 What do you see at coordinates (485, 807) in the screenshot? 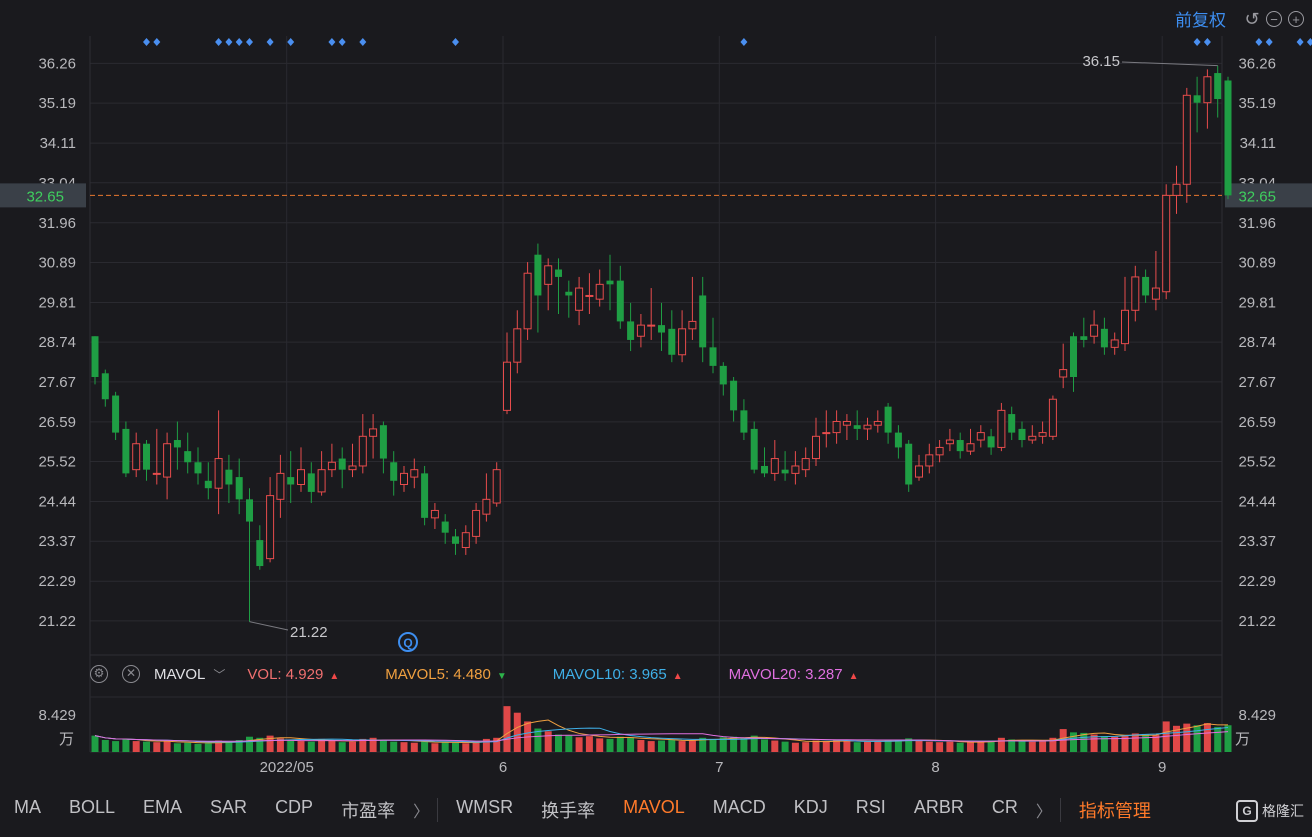
I see `tab-wmsr: WMSR` at bounding box center [485, 807].